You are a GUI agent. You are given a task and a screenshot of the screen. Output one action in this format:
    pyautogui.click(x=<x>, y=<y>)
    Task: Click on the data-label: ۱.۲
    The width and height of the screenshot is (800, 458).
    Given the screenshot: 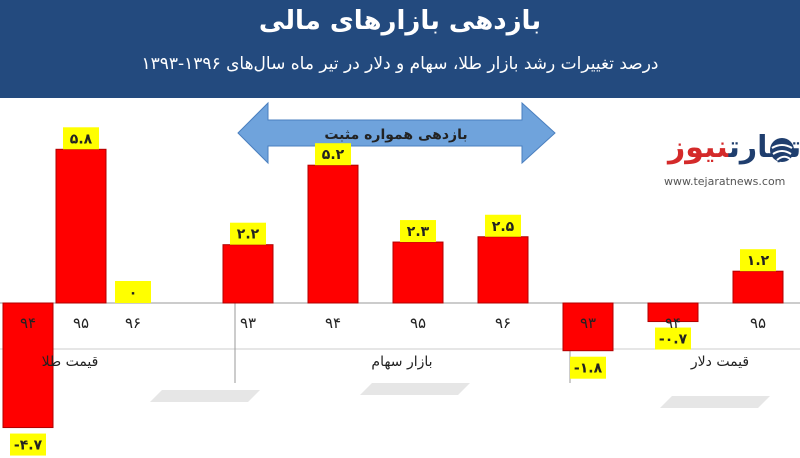 What is the action you would take?
    pyautogui.click(x=758, y=261)
    